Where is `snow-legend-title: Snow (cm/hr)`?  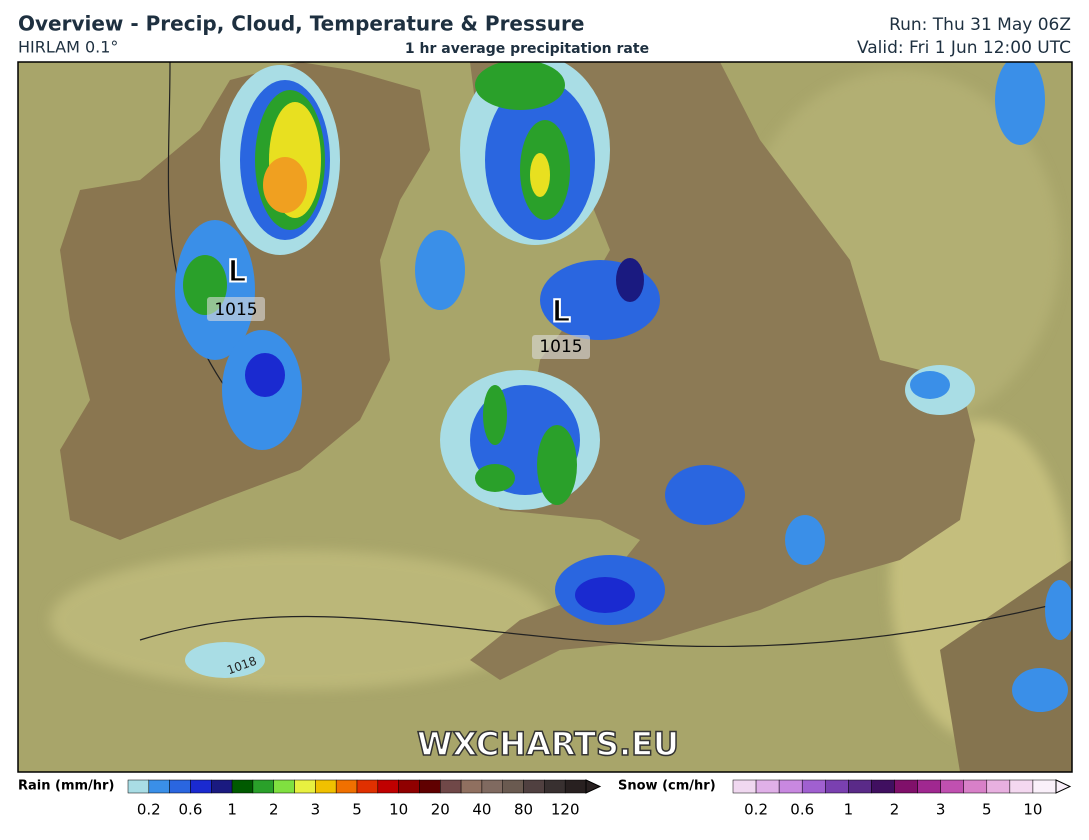 snow-legend-title: Snow (cm/hr) is located at coordinates (667, 786).